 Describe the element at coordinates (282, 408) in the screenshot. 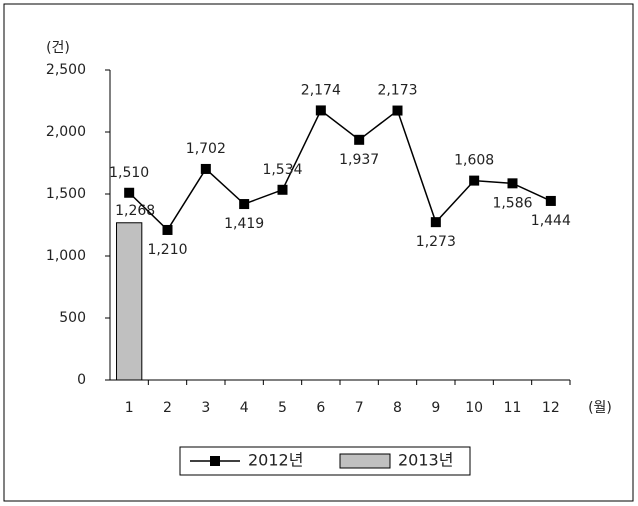

I see `x-tick-label: 5` at that location.